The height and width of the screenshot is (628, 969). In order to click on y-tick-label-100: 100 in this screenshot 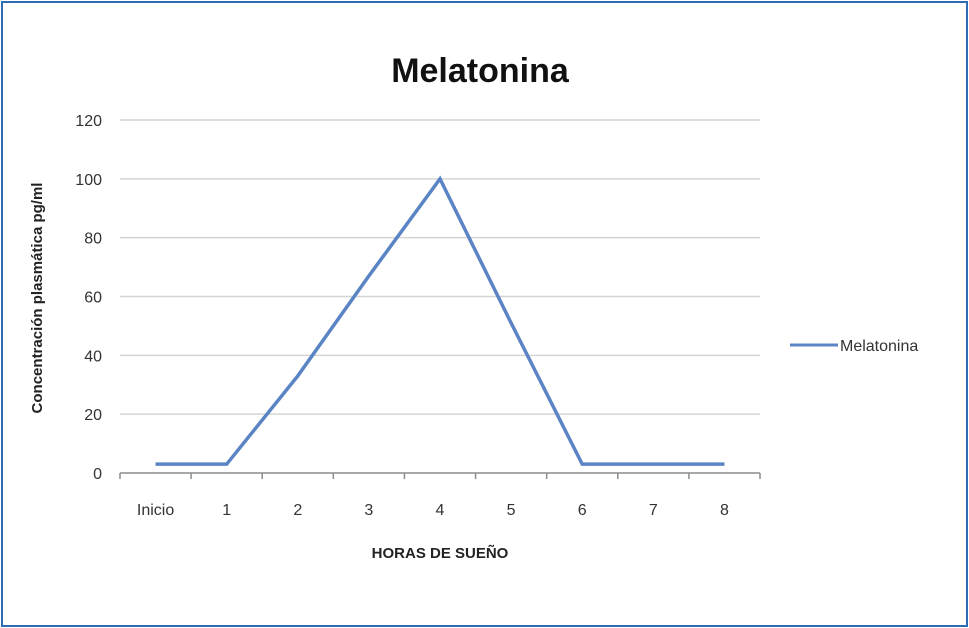, I will do `click(88, 180)`.